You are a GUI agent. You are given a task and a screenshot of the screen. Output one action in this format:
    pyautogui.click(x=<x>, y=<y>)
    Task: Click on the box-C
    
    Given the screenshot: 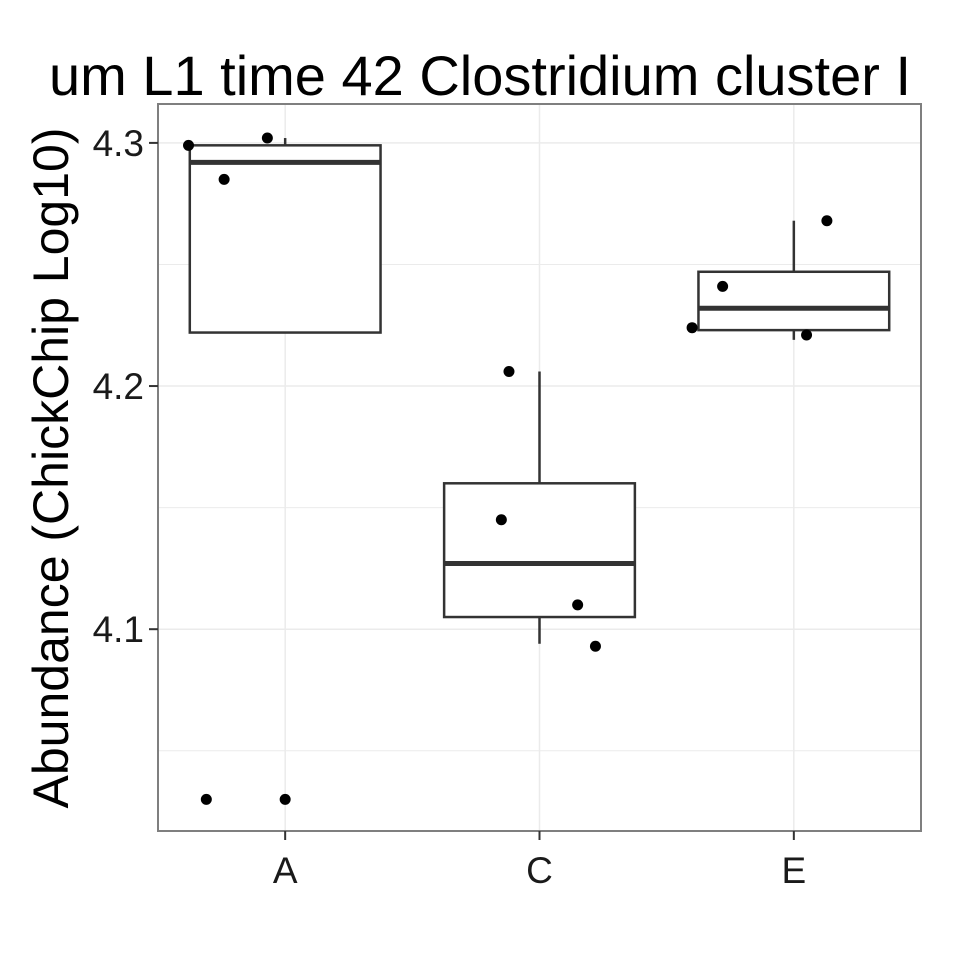 What is the action you would take?
    pyautogui.click(x=539, y=507)
    